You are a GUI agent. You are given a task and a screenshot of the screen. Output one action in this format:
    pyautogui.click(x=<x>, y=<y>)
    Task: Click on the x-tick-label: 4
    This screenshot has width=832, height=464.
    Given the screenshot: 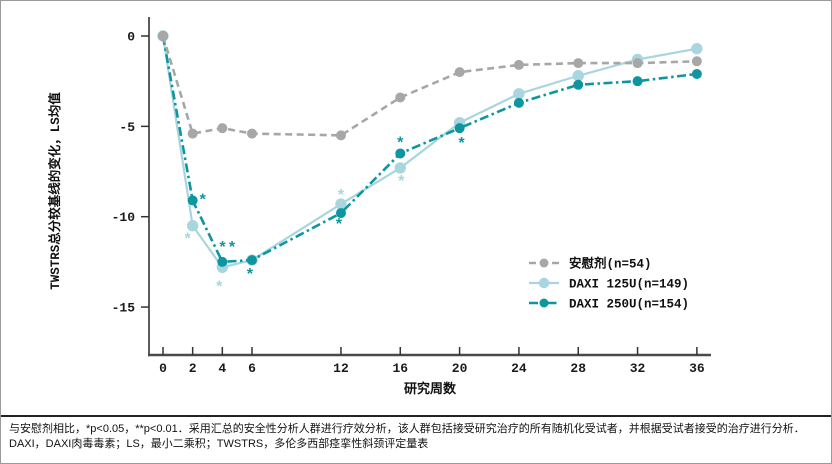 What is the action you would take?
    pyautogui.click(x=222, y=368)
    